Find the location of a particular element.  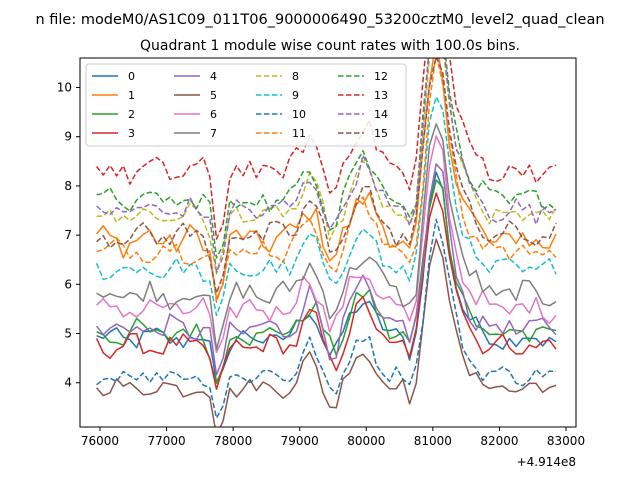

legend-label-6: 6 is located at coordinates (213, 114).